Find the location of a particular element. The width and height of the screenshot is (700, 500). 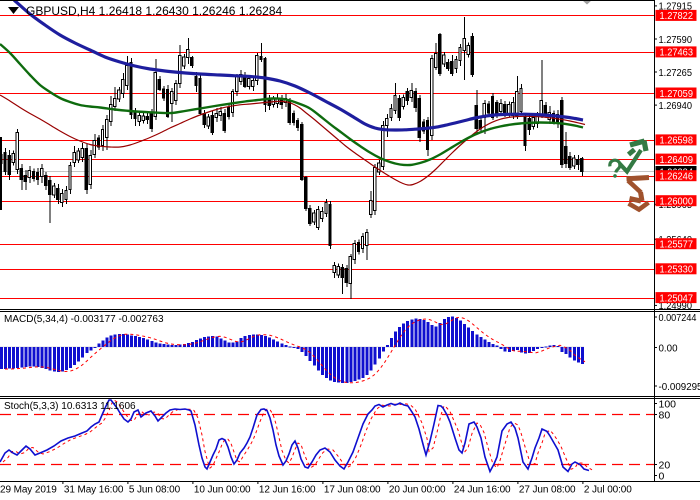

svg-text: 20 Jun 00:00 is located at coordinates (417, 490).